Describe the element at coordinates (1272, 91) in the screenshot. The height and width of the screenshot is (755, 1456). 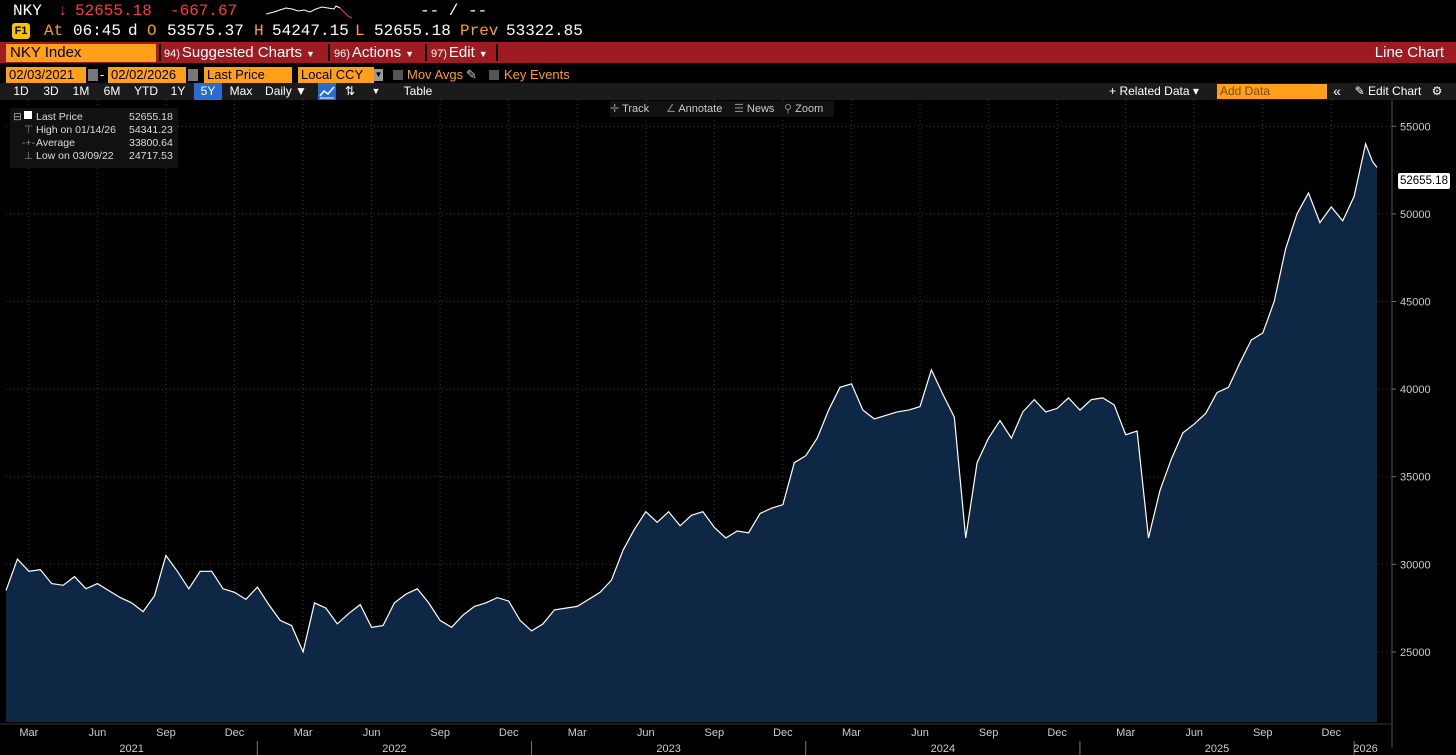
I see `add-data-input: Add Data` at that location.